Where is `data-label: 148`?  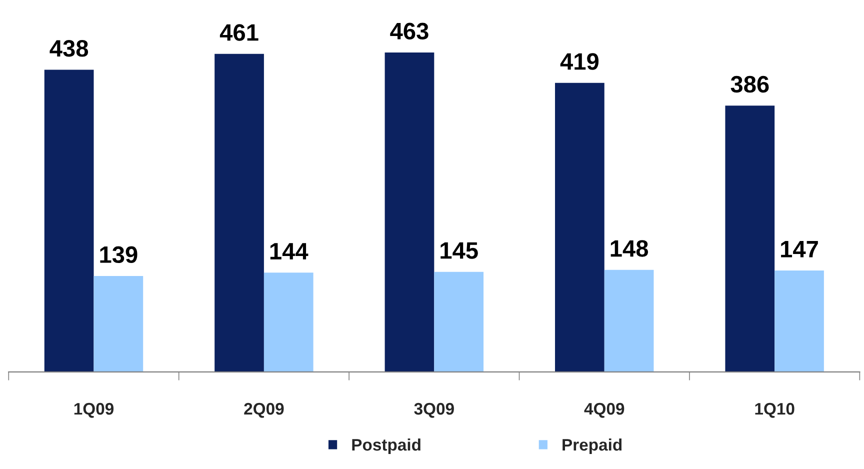
data-label: 148 is located at coordinates (629, 248).